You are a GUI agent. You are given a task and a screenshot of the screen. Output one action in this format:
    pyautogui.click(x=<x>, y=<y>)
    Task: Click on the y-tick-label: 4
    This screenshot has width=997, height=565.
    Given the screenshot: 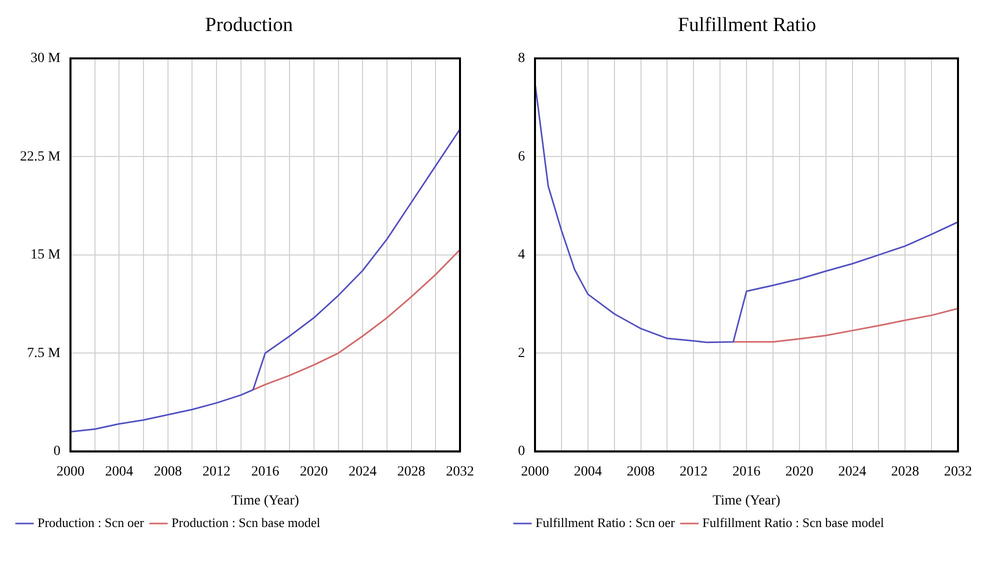 What is the action you would take?
    pyautogui.click(x=521, y=255)
    